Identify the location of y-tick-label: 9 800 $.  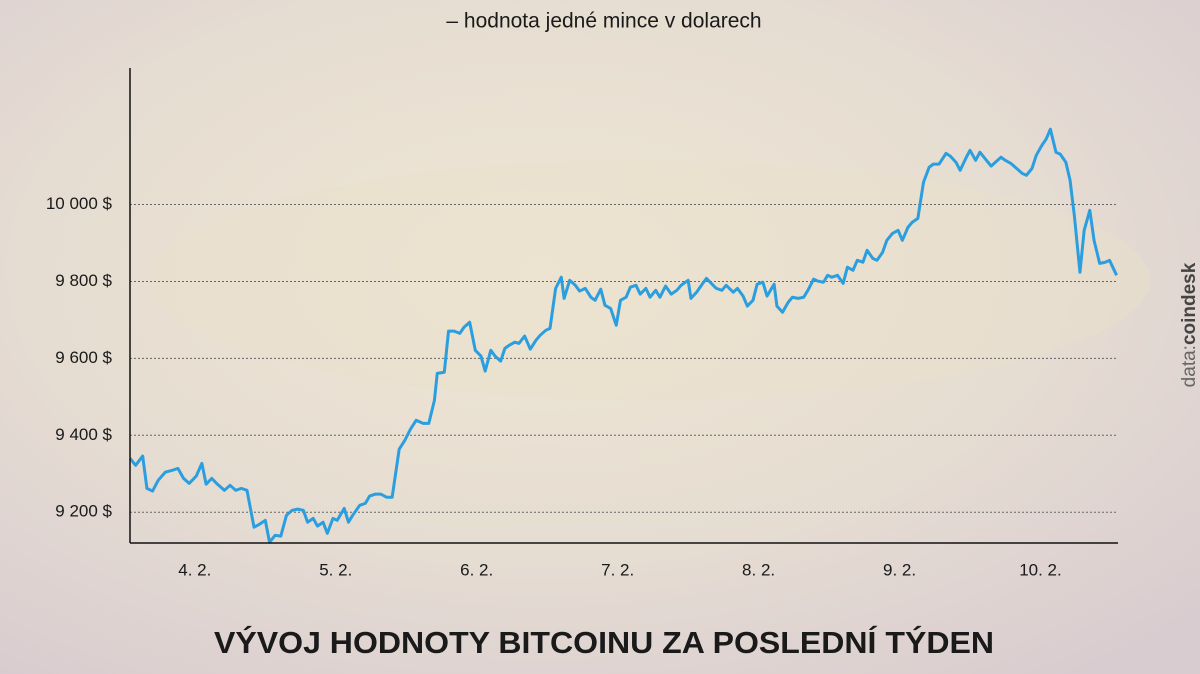
(83, 280).